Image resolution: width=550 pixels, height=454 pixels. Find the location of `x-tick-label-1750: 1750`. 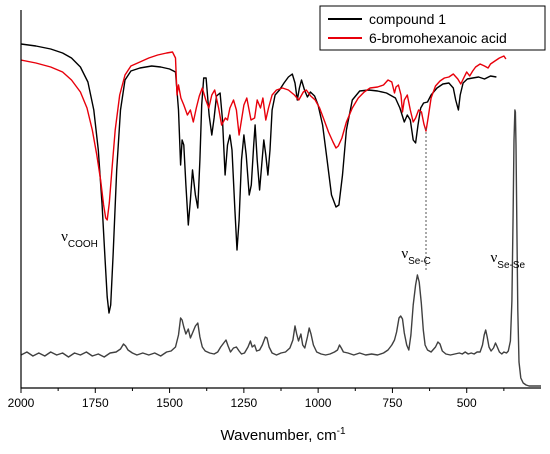

x-tick-label-1750: 1750 is located at coordinates (95, 403).